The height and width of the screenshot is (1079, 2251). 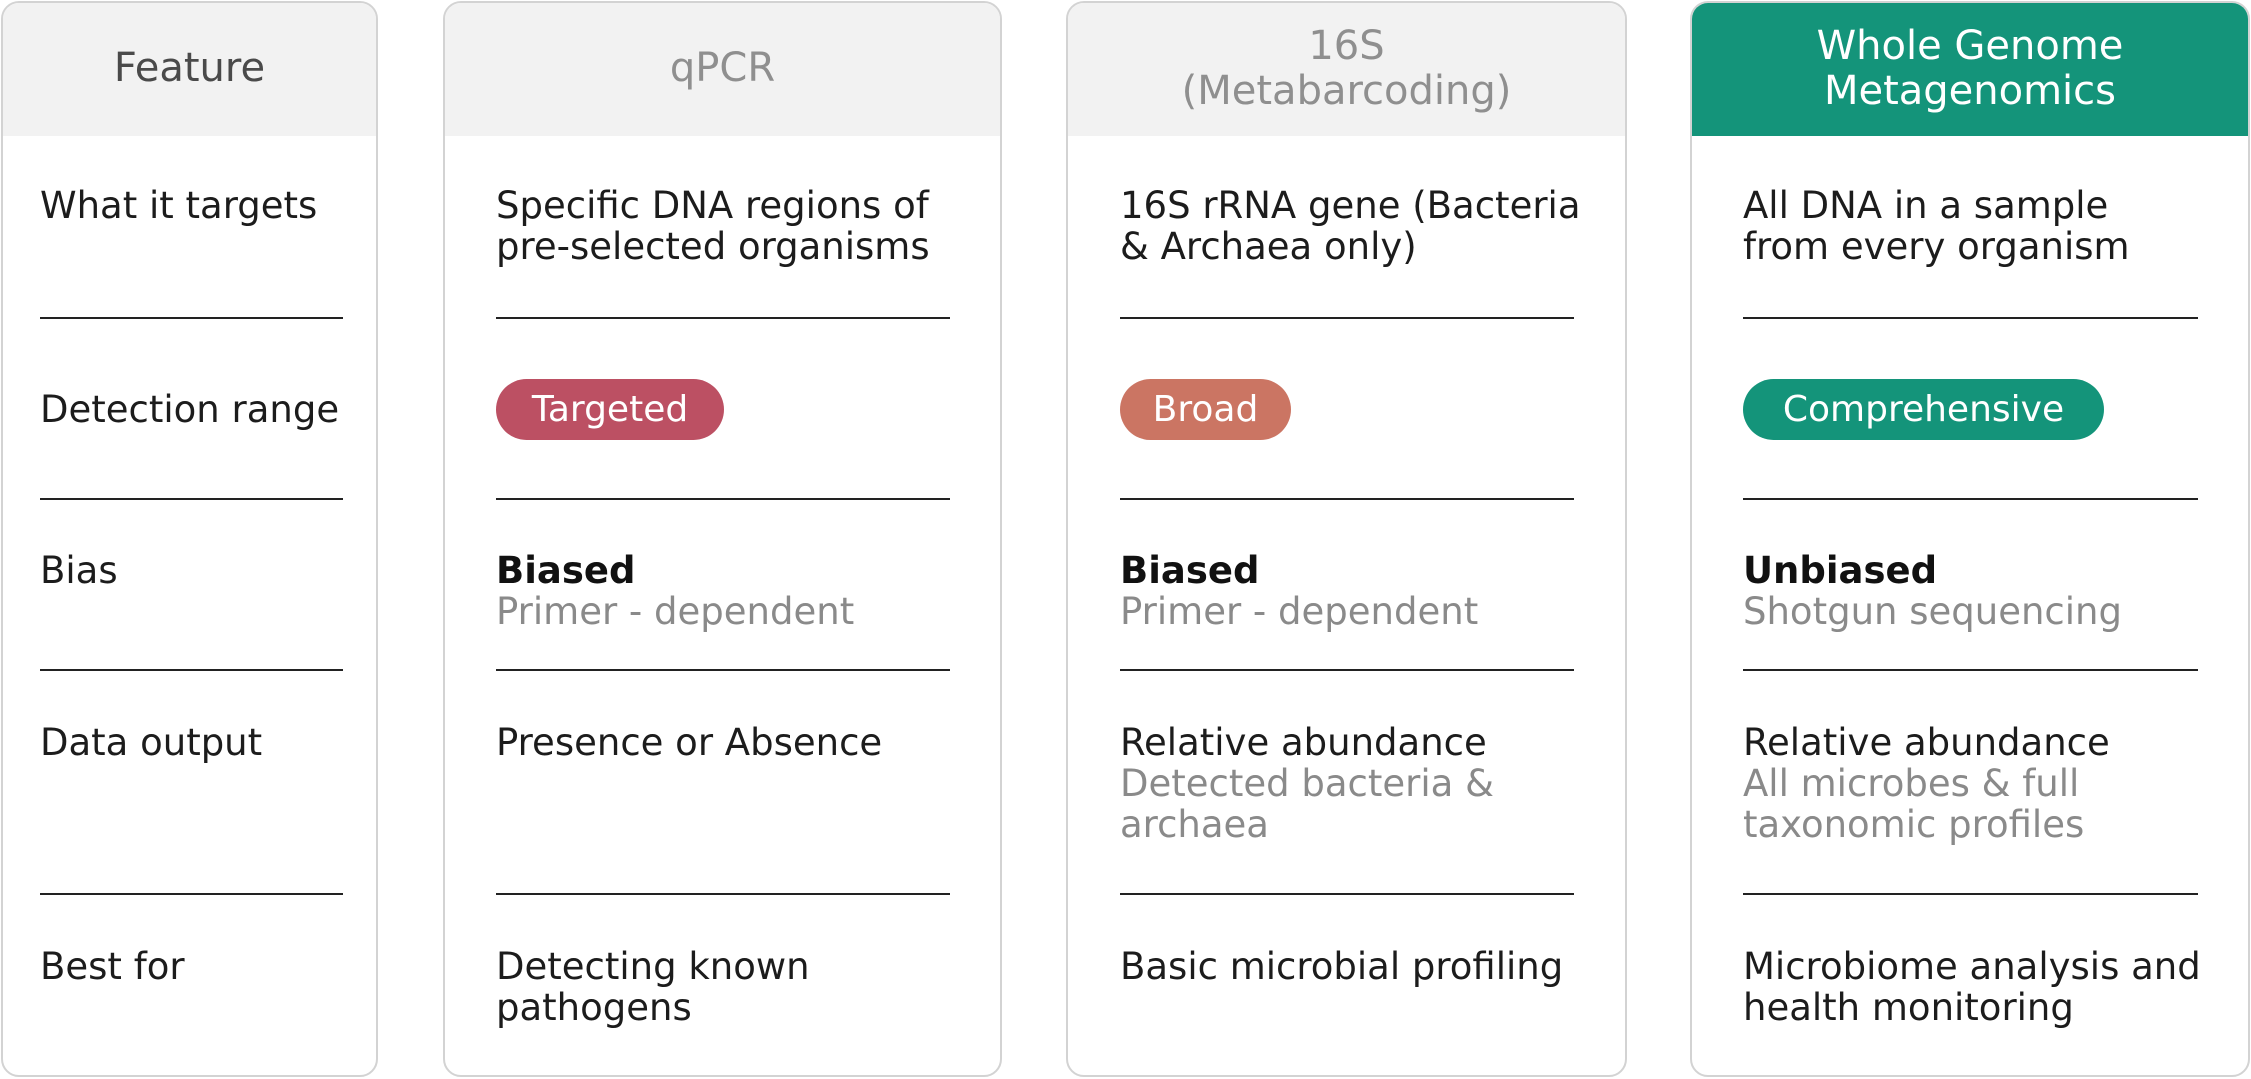 I want to click on feature-header: Feature, so click(x=189, y=69).